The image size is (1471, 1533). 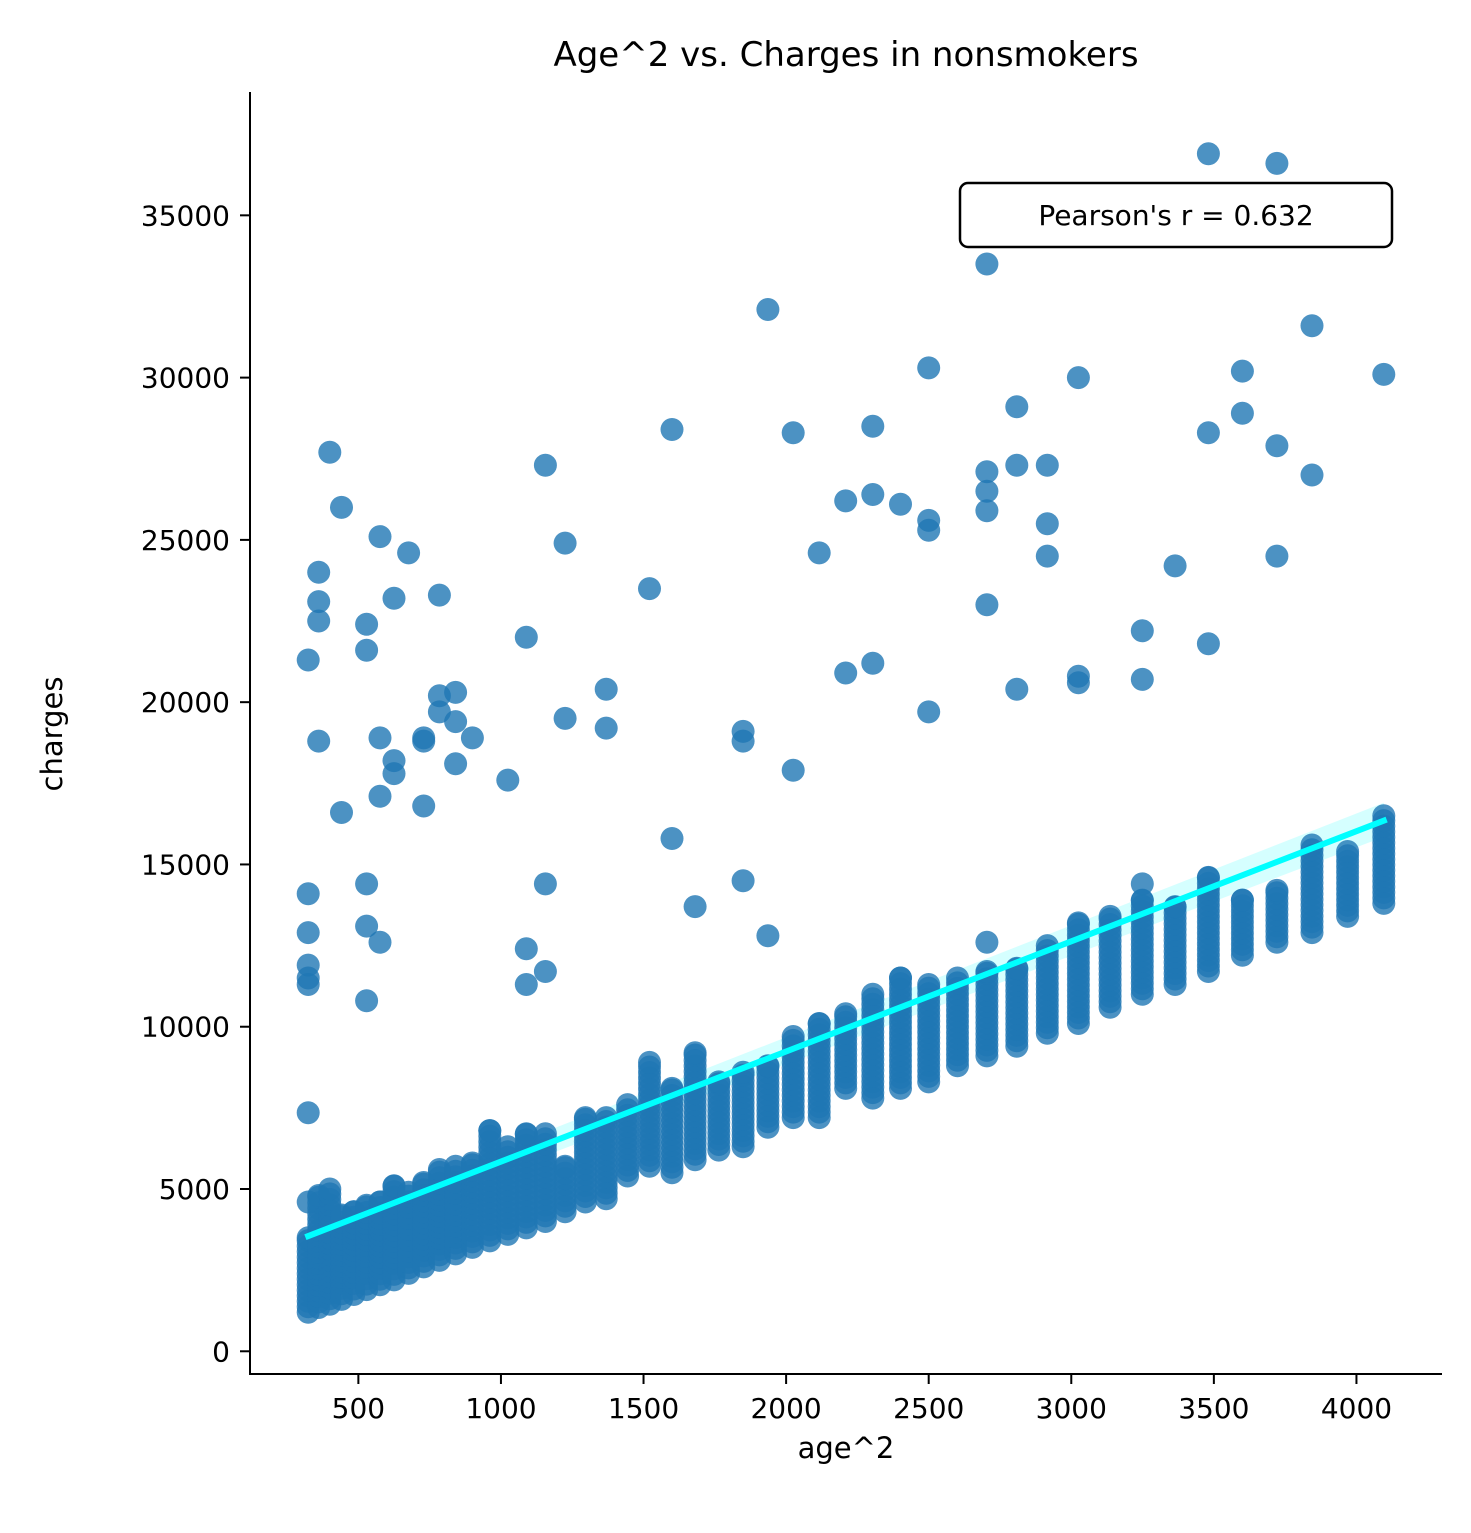 I want to click on y-axis-label: charges, so click(x=52, y=734).